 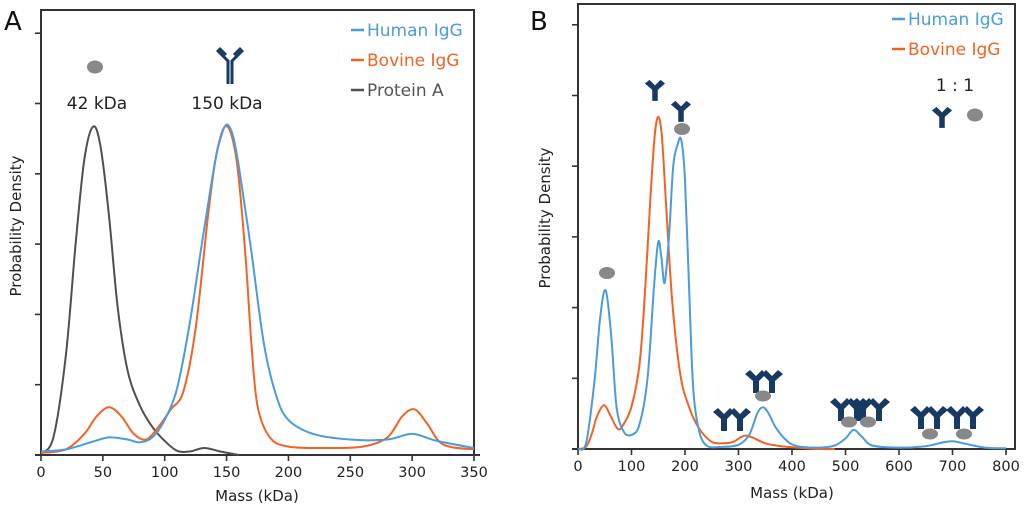 I want to click on panel-a-series-protein-a, so click(x=140, y=290).